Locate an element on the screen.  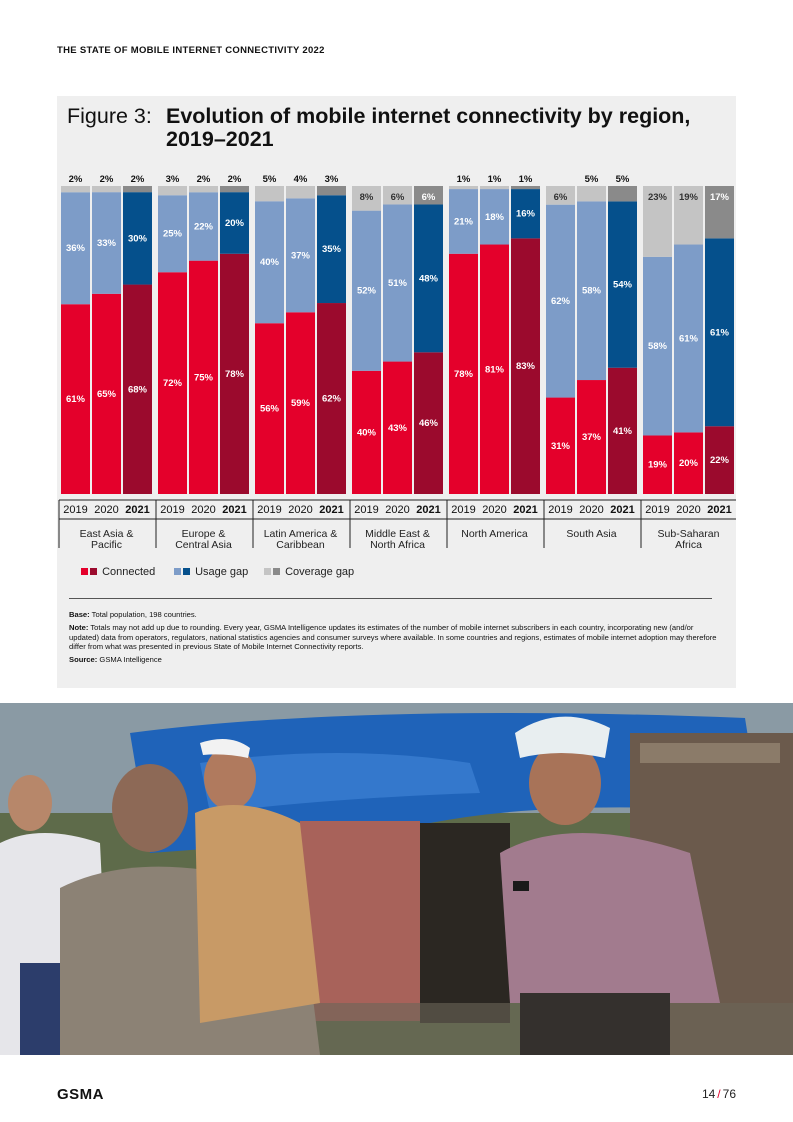
data-label-usage: 21% is located at coordinates (464, 221).